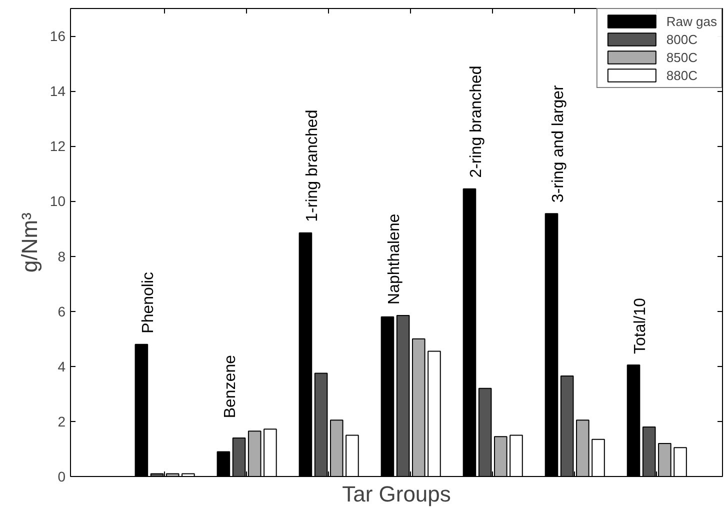 The image size is (726, 514). I want to click on x-tick-label: Total/10, so click(640, 326).